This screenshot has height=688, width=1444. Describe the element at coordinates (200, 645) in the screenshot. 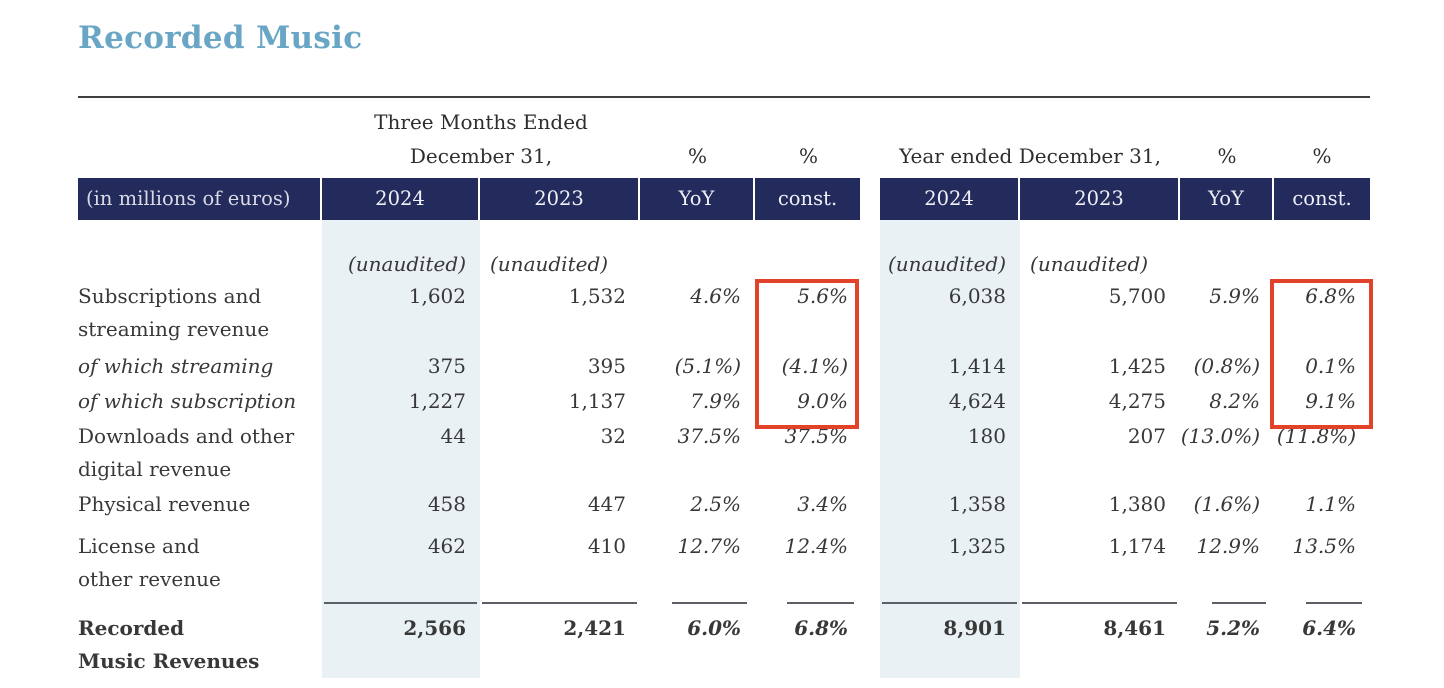

I see `total-label-cell: Recorded Music Revenues` at that location.